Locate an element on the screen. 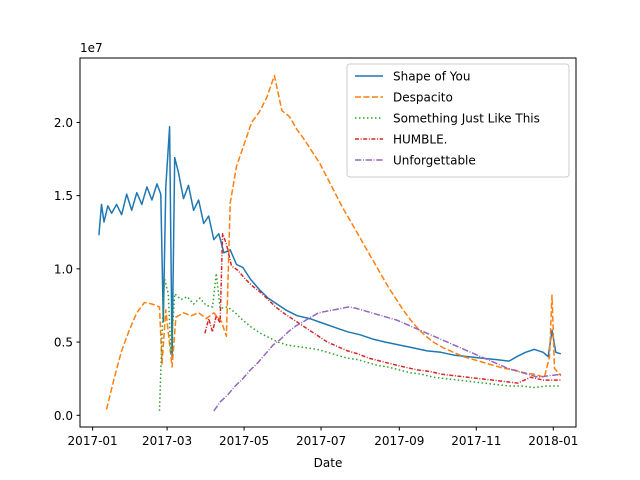  series-line-unforgettable is located at coordinates (387, 359).